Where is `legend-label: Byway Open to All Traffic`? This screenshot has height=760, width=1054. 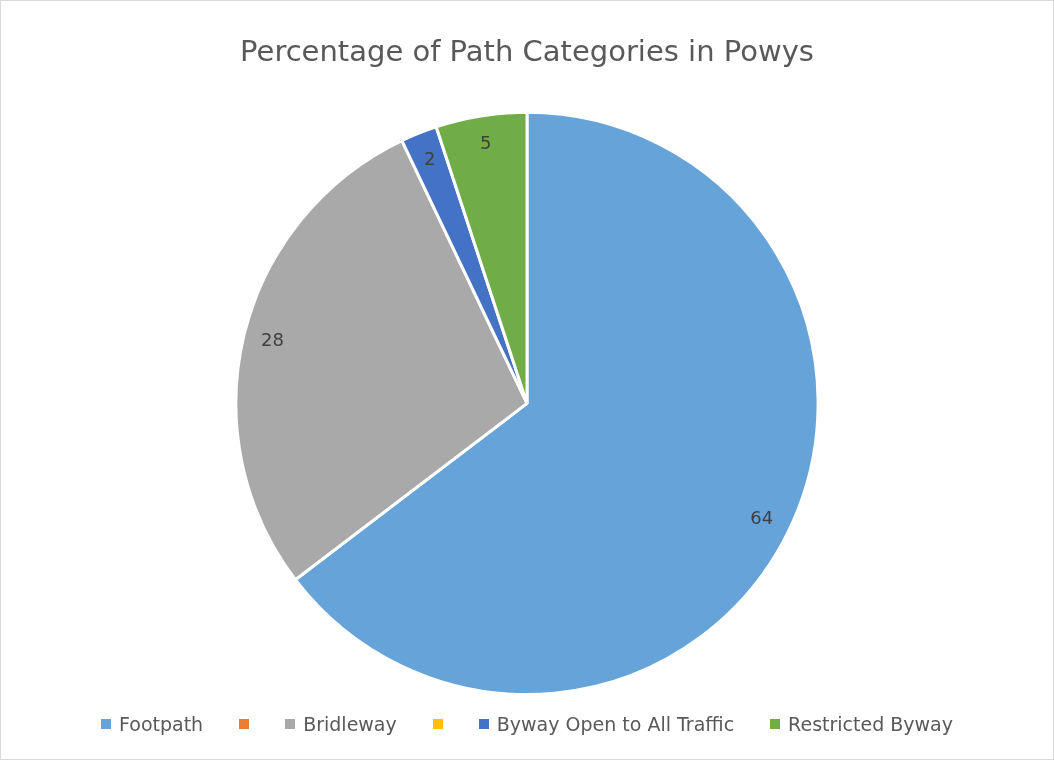 legend-label: Byway Open to All Traffic is located at coordinates (615, 724).